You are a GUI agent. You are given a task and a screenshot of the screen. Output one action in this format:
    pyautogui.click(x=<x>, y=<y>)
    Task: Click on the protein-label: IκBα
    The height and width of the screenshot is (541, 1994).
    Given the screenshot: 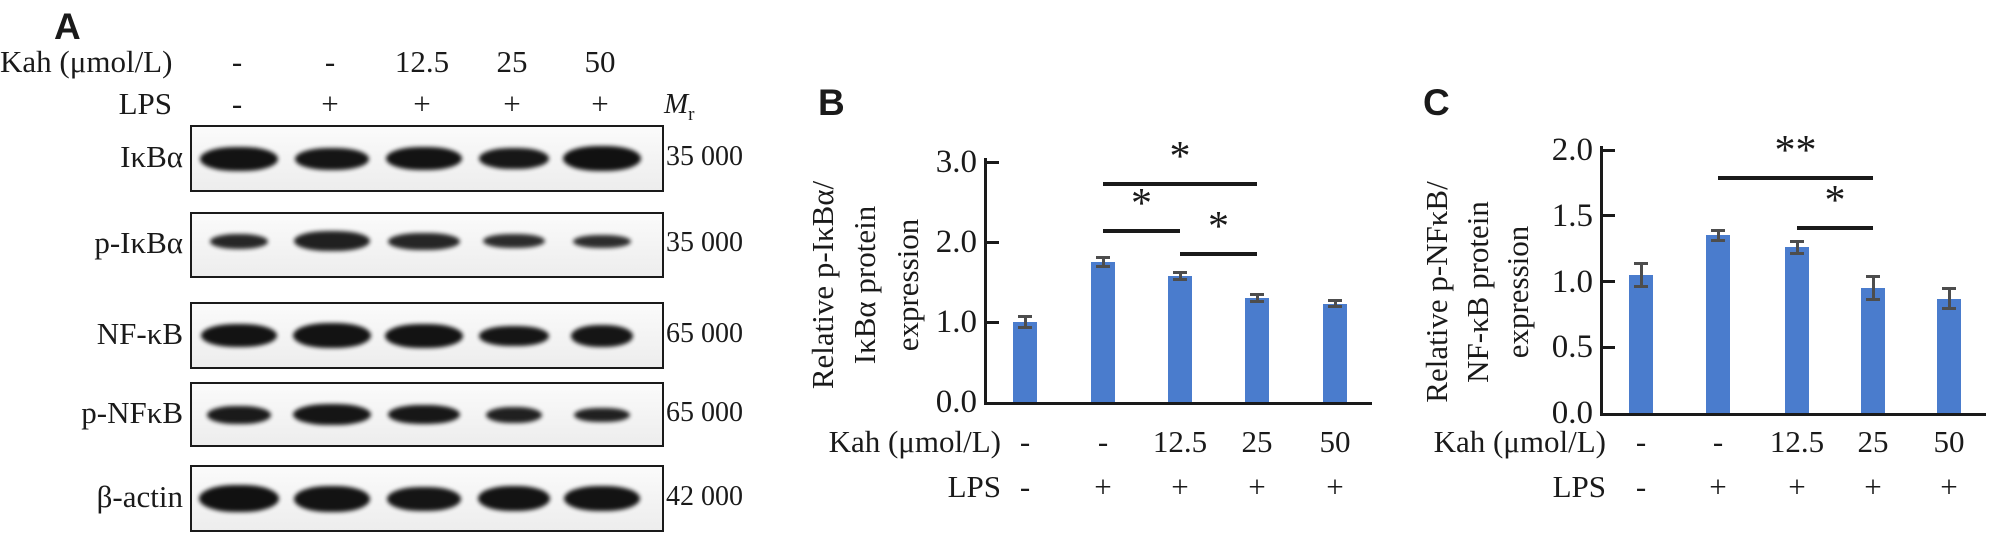 What is the action you would take?
    pyautogui.click(x=151, y=156)
    